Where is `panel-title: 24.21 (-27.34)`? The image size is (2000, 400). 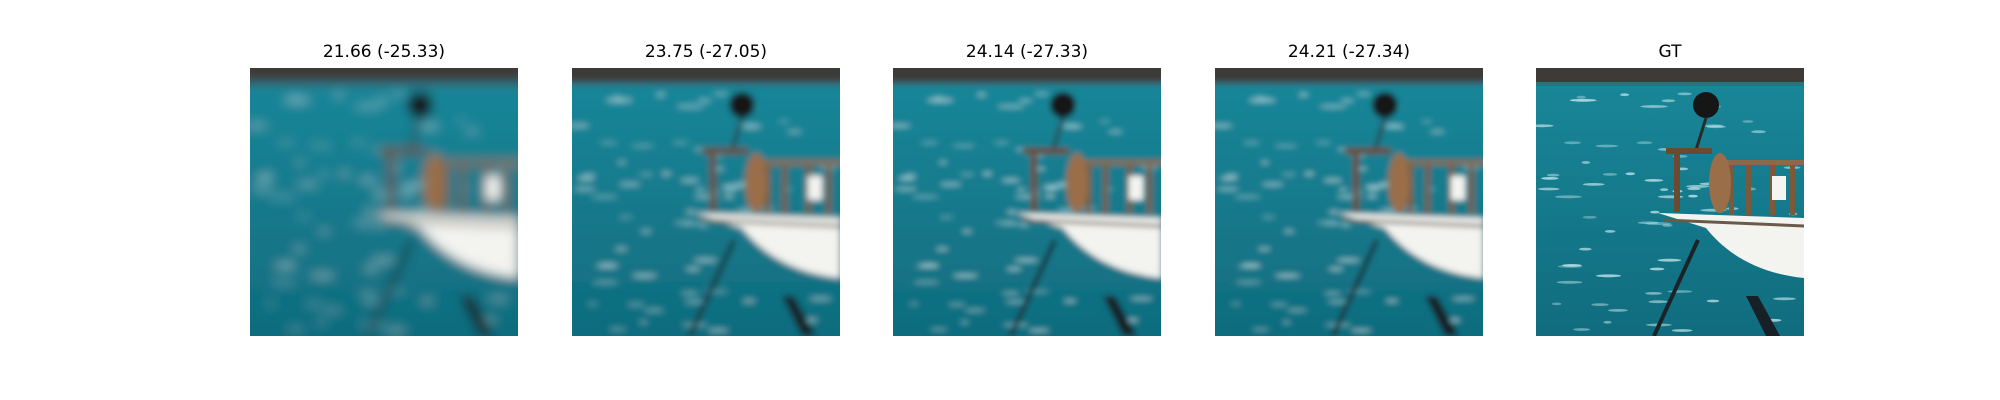 panel-title: 24.21 (-27.34) is located at coordinates (1349, 52).